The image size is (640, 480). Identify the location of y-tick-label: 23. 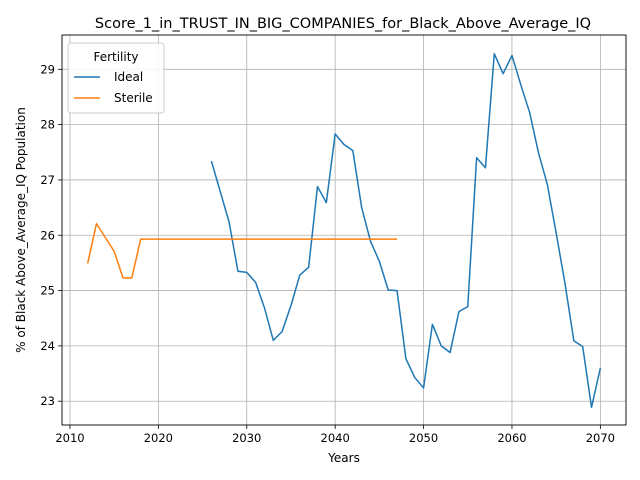
(47, 401).